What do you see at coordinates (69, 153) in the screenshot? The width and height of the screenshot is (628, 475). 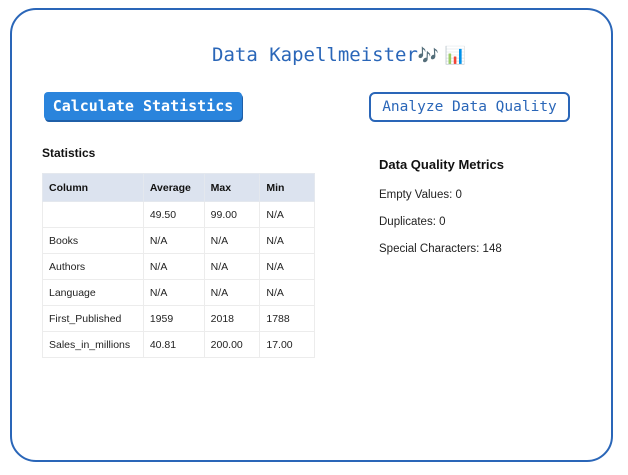 I see `statistics-heading: Statistics` at bounding box center [69, 153].